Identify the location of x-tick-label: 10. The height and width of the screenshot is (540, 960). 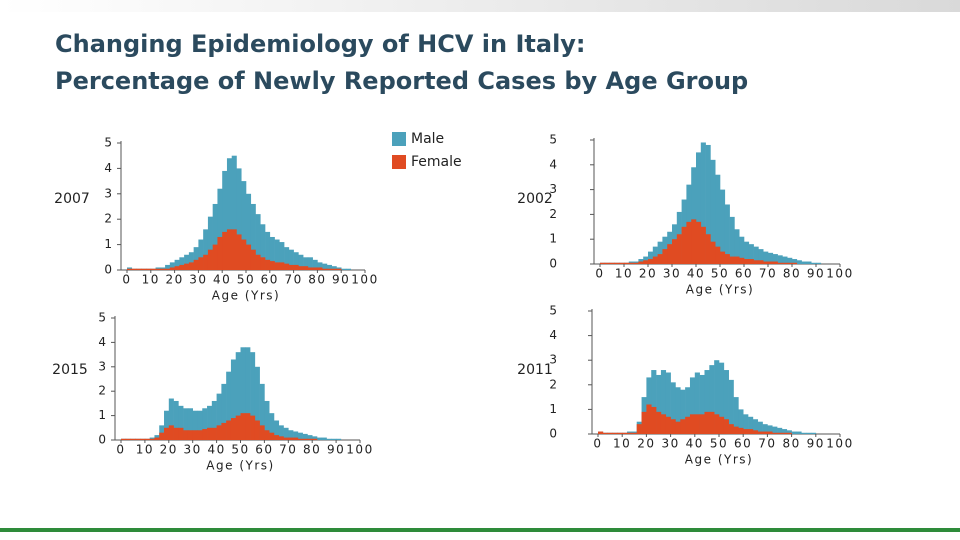
(622, 444).